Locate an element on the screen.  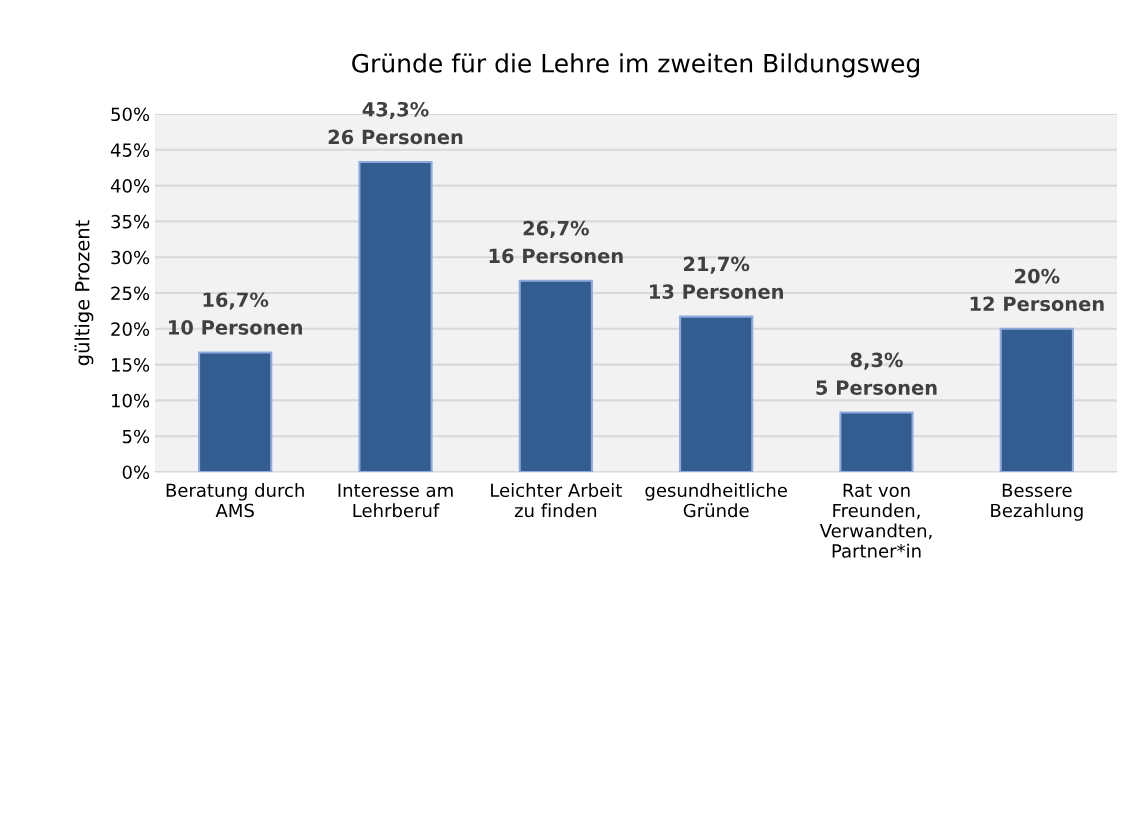
y-tick-label: 15% is located at coordinates (130, 365).